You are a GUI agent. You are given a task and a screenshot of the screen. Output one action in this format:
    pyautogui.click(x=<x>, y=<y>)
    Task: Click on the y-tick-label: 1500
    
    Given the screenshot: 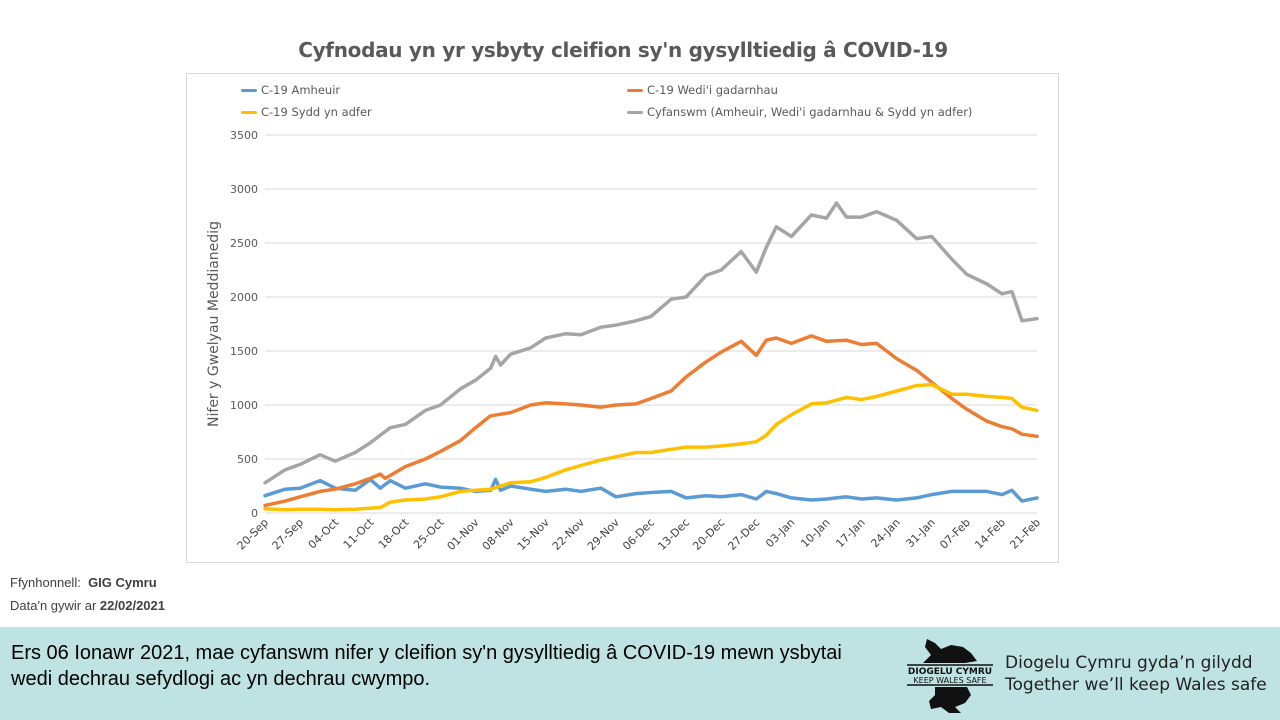 What is the action you would take?
    pyautogui.click(x=244, y=351)
    